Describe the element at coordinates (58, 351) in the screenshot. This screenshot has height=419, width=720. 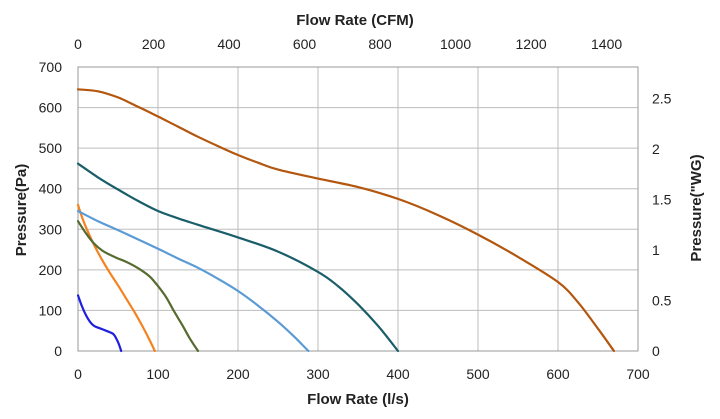
I see `y-tick-label: 0` at that location.